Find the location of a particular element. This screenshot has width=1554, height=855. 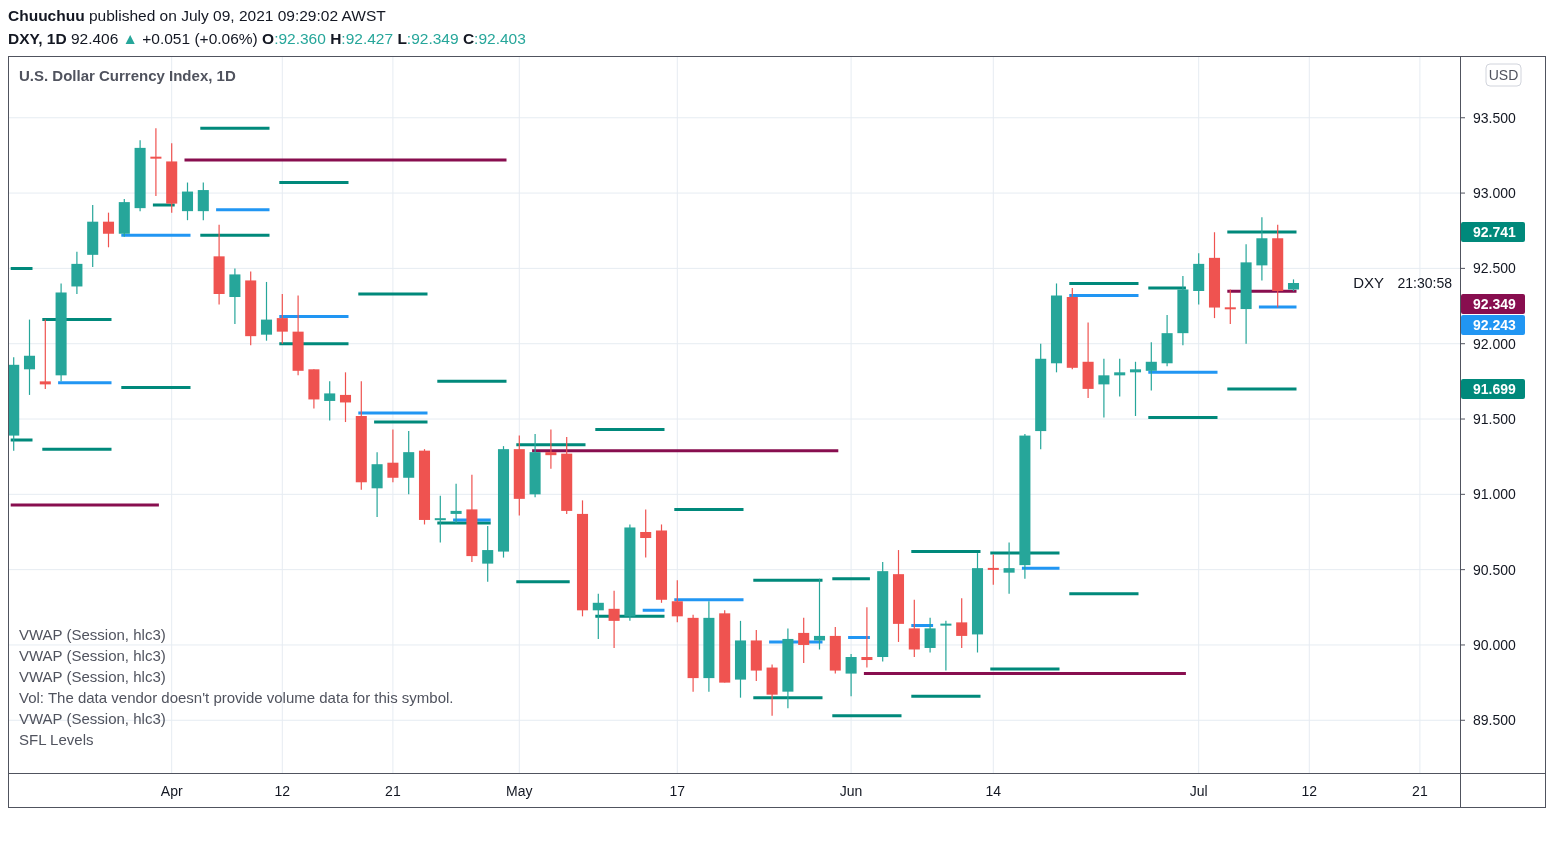

y-tick-label: 90.000 is located at coordinates (1495, 644).